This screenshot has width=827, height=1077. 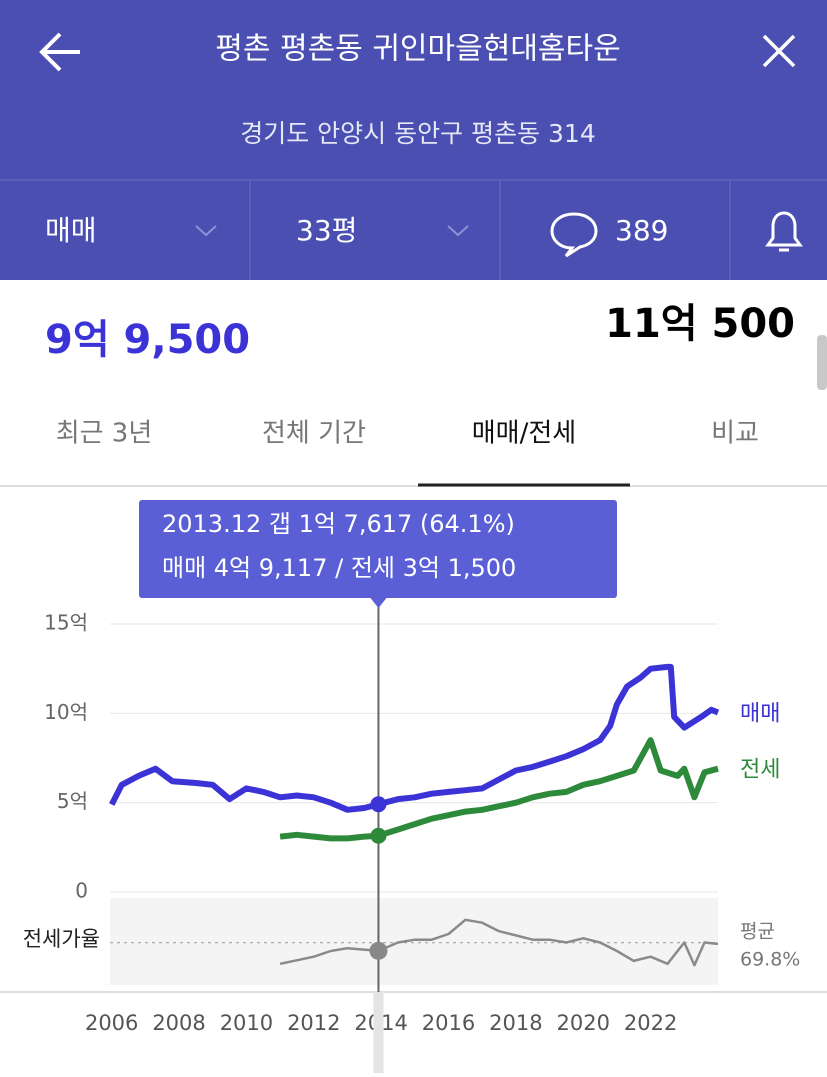 What do you see at coordinates (650, 1023) in the screenshot?
I see `x-tick-label: 2022` at bounding box center [650, 1023].